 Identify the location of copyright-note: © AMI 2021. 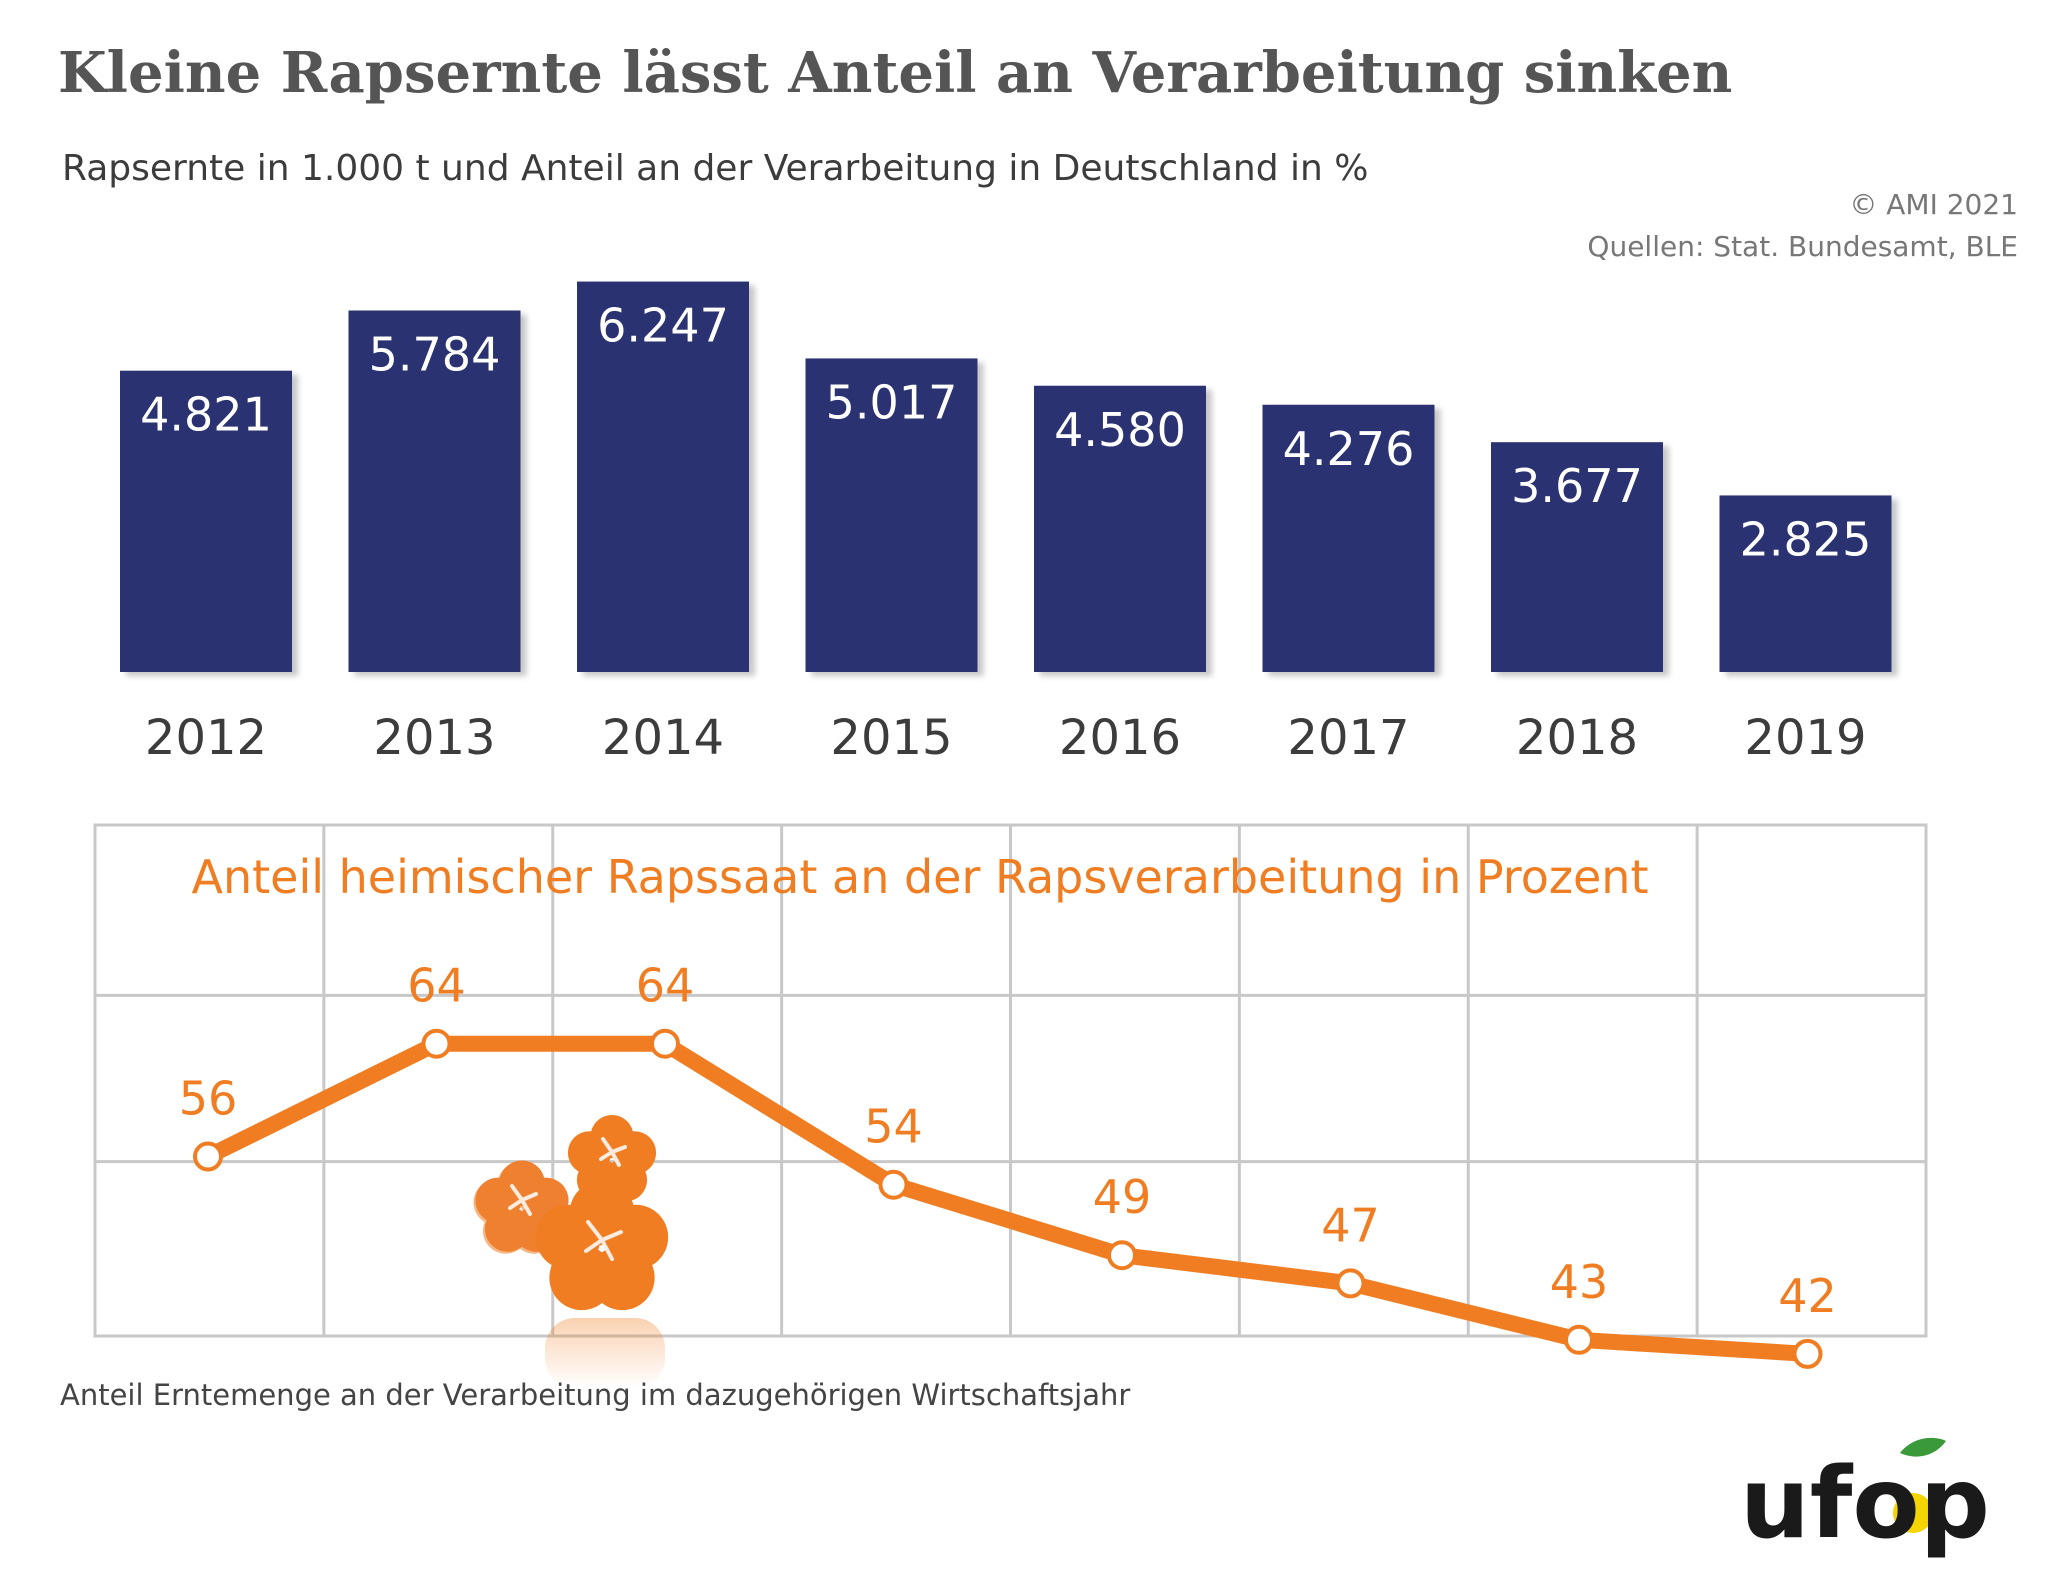
(1933, 204).